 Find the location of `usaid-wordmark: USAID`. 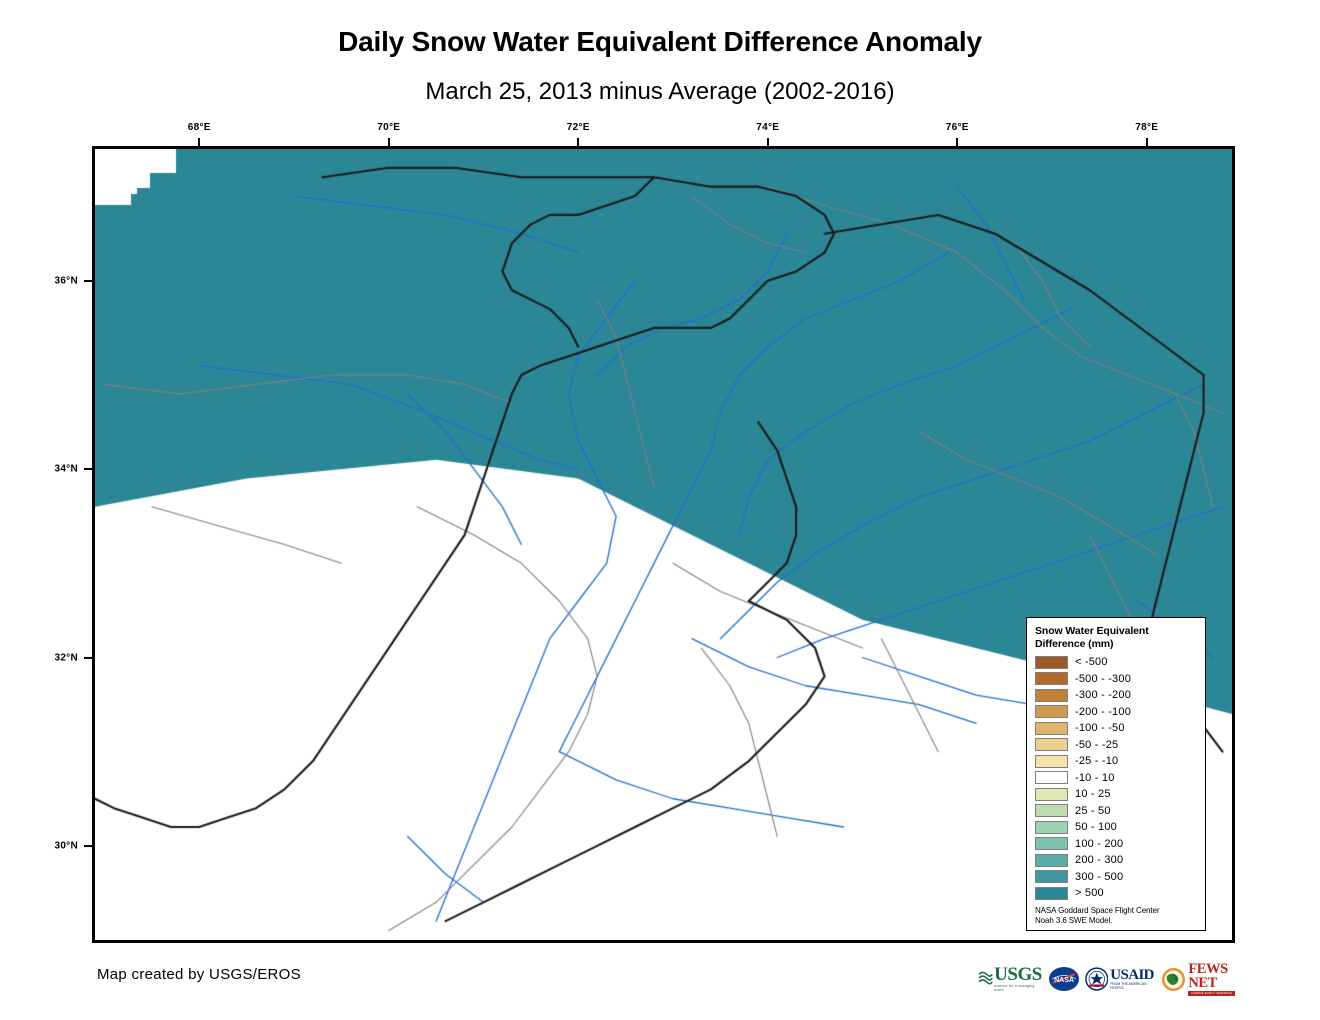

usaid-wordmark: USAID is located at coordinates (1132, 975).